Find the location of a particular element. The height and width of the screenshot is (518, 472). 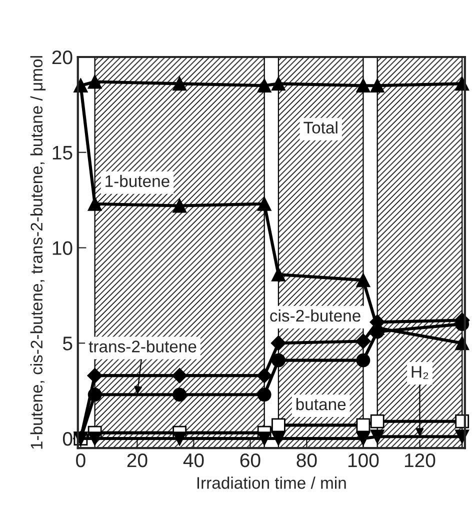

annotation: H₂ is located at coordinates (420, 373).